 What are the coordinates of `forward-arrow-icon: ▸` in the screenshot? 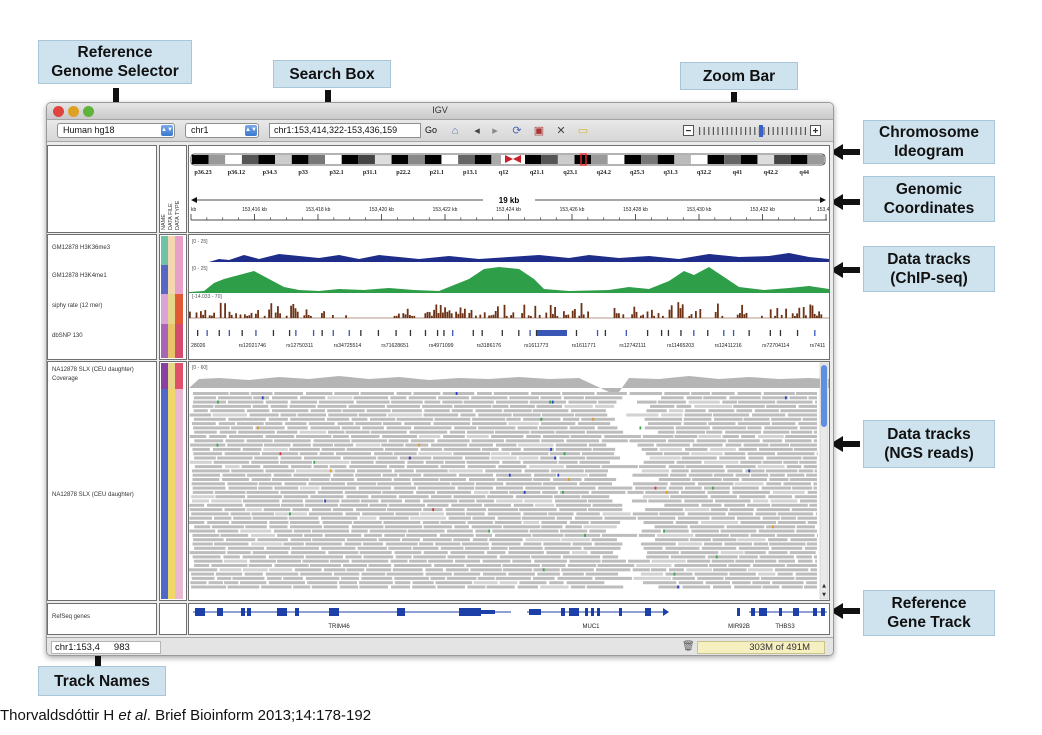 It's located at (495, 131).